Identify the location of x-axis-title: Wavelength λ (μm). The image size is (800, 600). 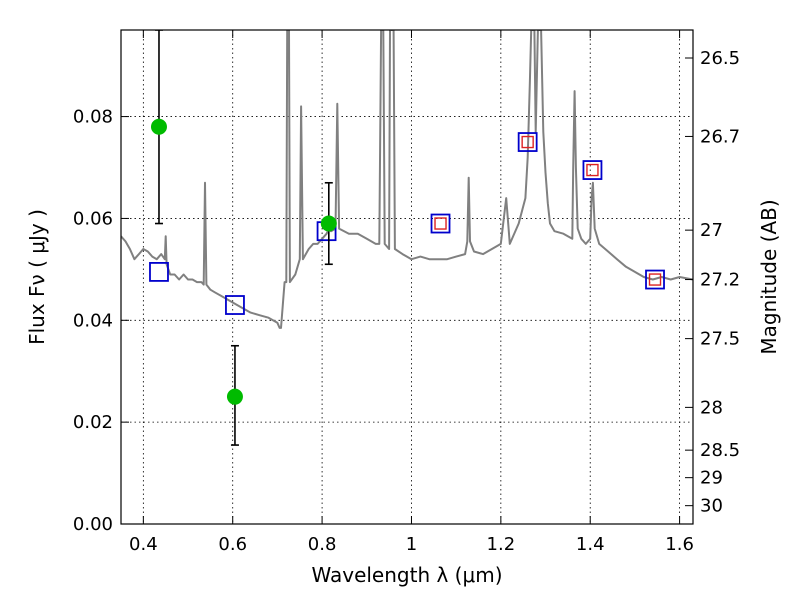
(406, 575).